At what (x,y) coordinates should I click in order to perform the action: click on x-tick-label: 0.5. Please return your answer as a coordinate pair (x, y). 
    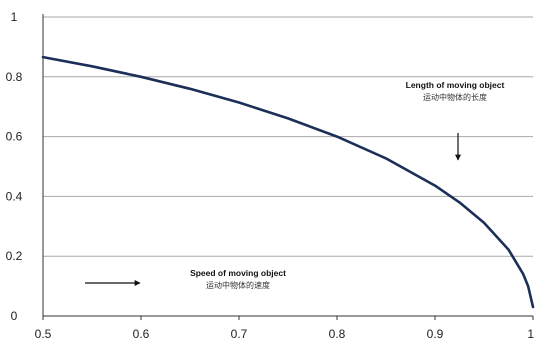
    Looking at the image, I should click on (43, 334).